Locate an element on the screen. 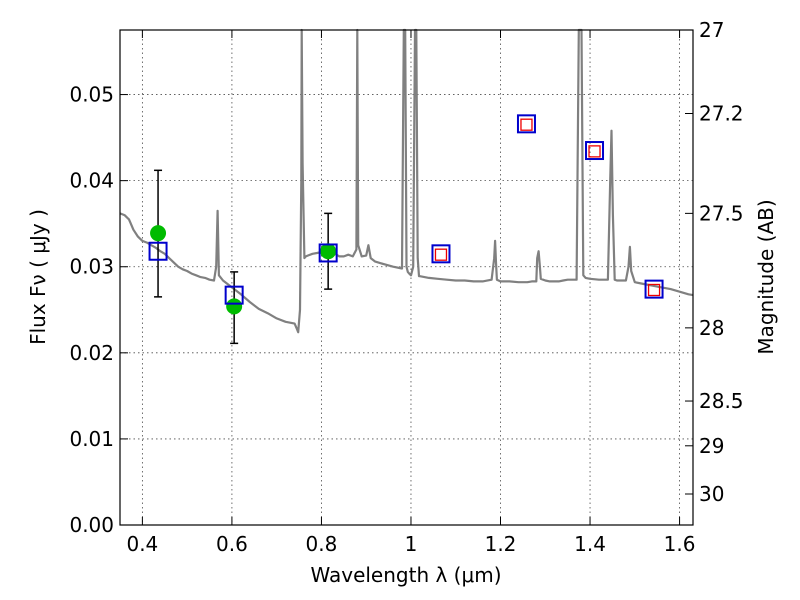 The width and height of the screenshot is (800, 600). y2-axis-label: Magnitude (AB) is located at coordinates (766, 276).